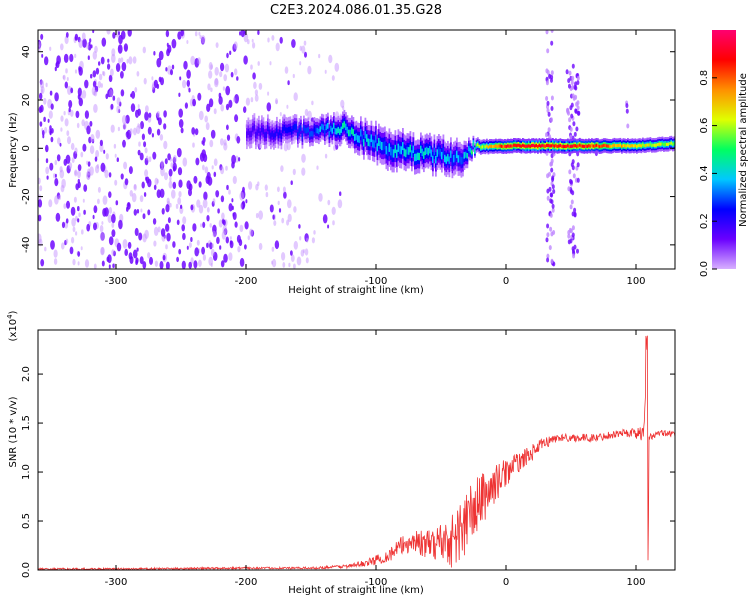  Describe the element at coordinates (26, 374) in the screenshot. I see `y-tick-label: 2.0` at that location.